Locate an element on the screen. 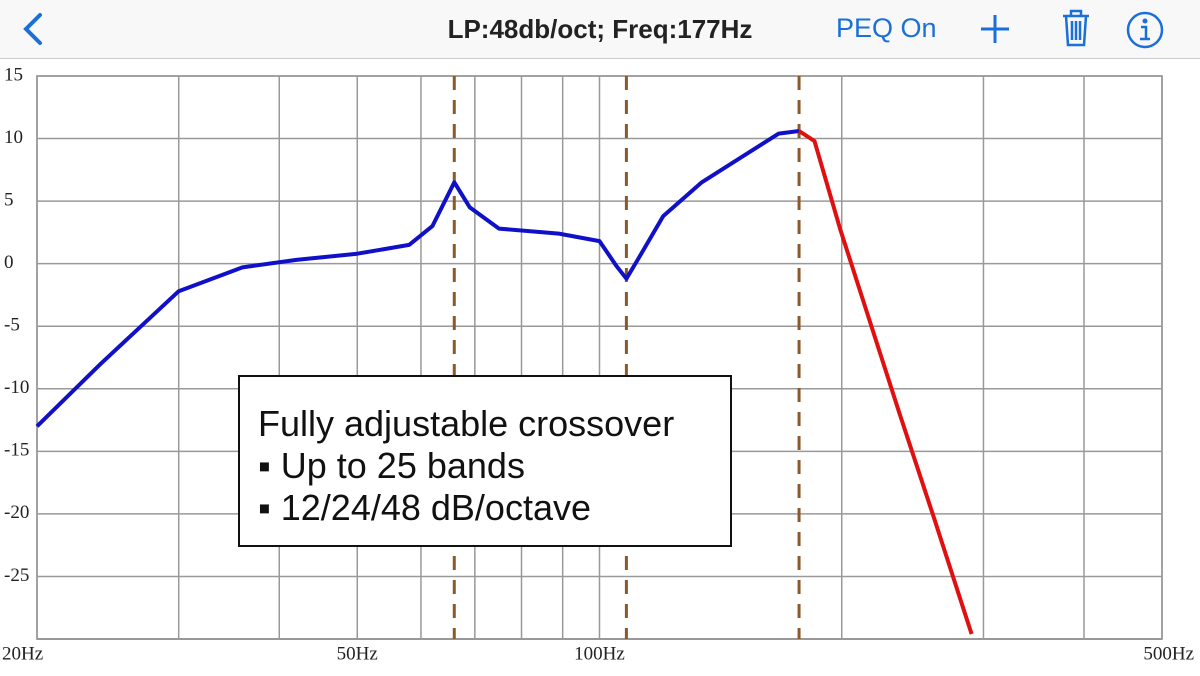 Image resolution: width=1200 pixels, height=676 pixels. y-tick-label: -5 is located at coordinates (12, 325).